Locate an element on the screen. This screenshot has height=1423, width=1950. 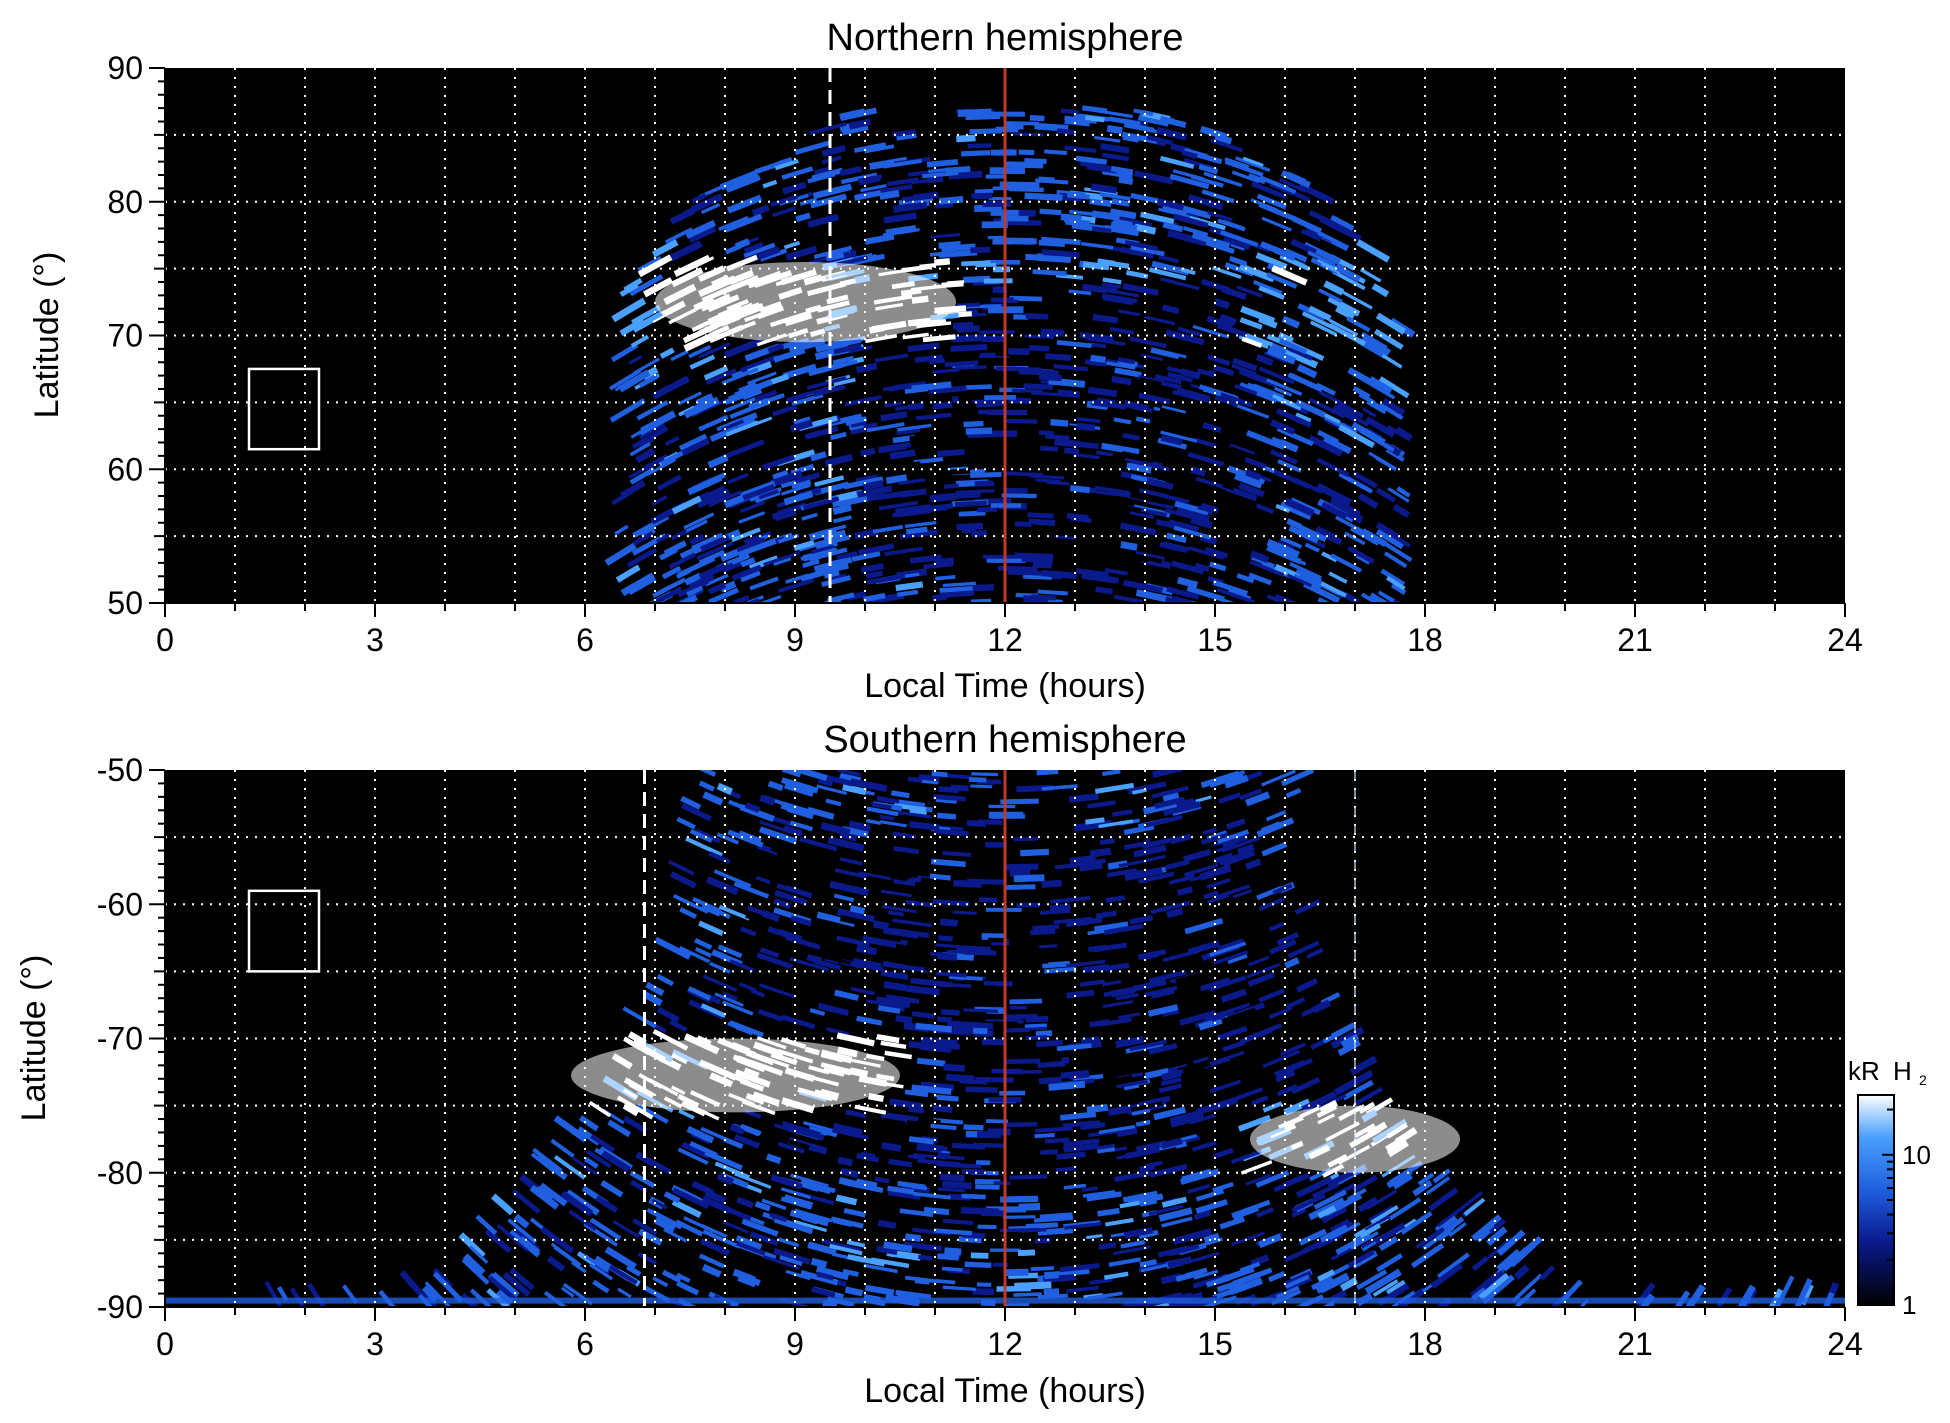
x-tick-label: 15 is located at coordinates (1215, 640).